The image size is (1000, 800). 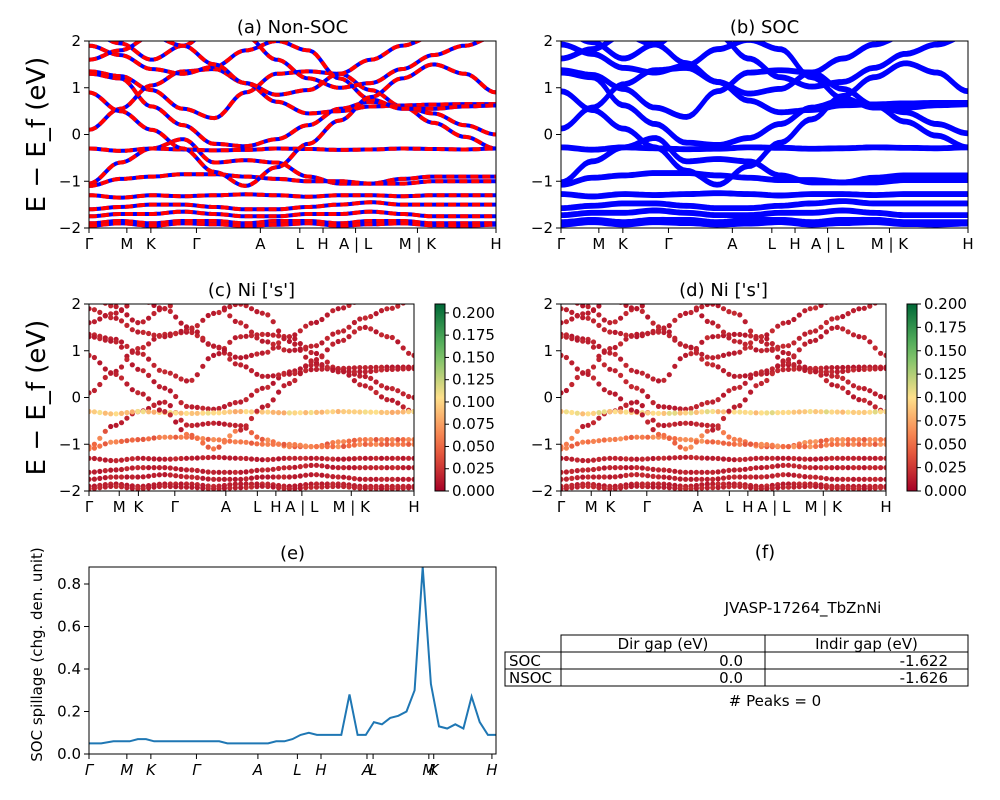 I want to click on x-tick-label: M, so click(x=126, y=244).